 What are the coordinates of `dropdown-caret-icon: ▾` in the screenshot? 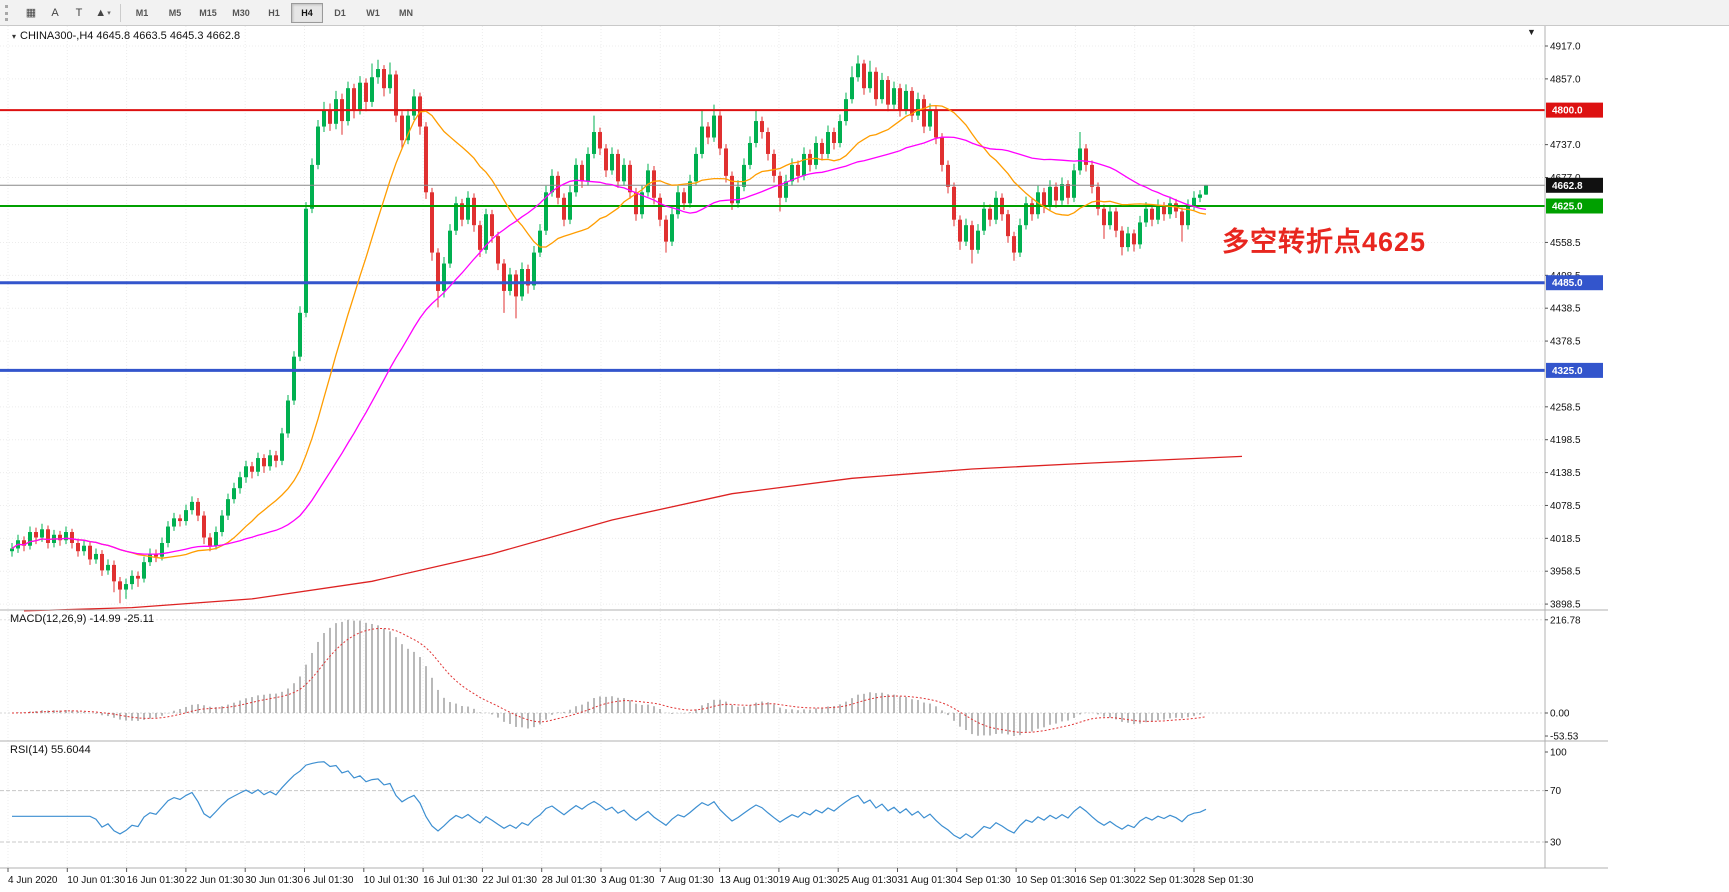 It's located at (109, 13).